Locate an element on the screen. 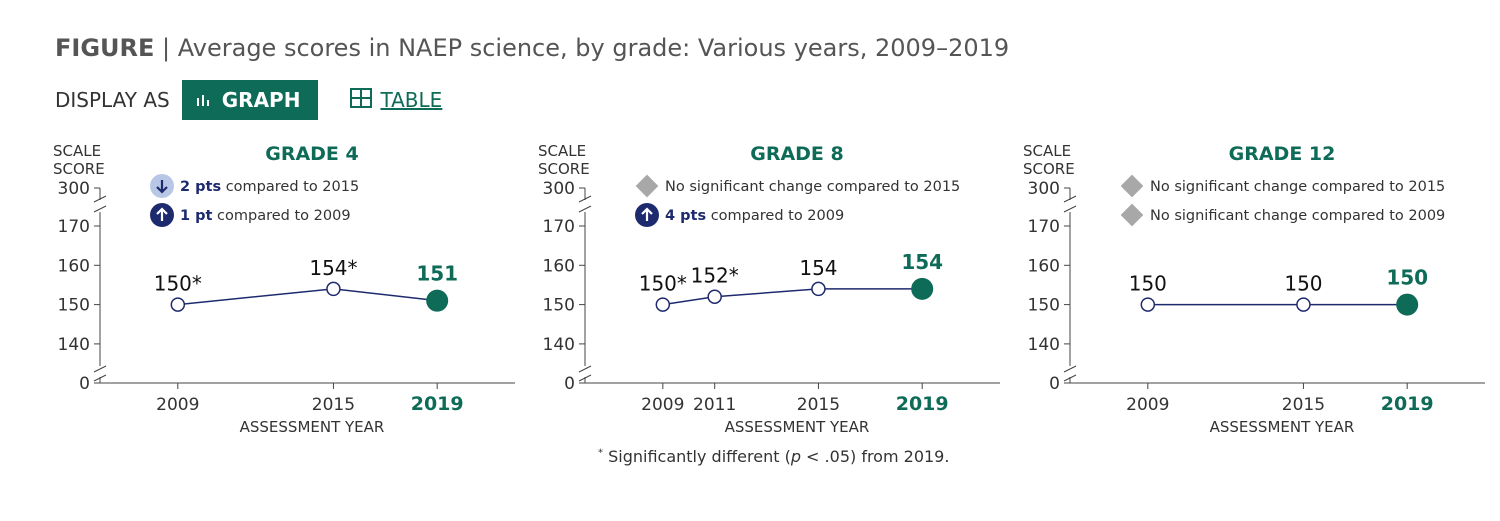 Image resolution: width=1500 pixels, height=521 pixels. x-axis-title: ASSESSMENT YEAR is located at coordinates (797, 427).